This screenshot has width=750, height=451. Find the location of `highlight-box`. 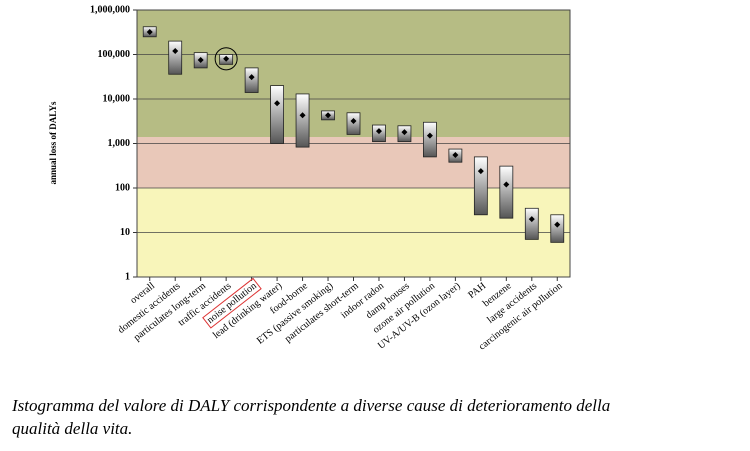

highlight-box is located at coordinates (232, 303).